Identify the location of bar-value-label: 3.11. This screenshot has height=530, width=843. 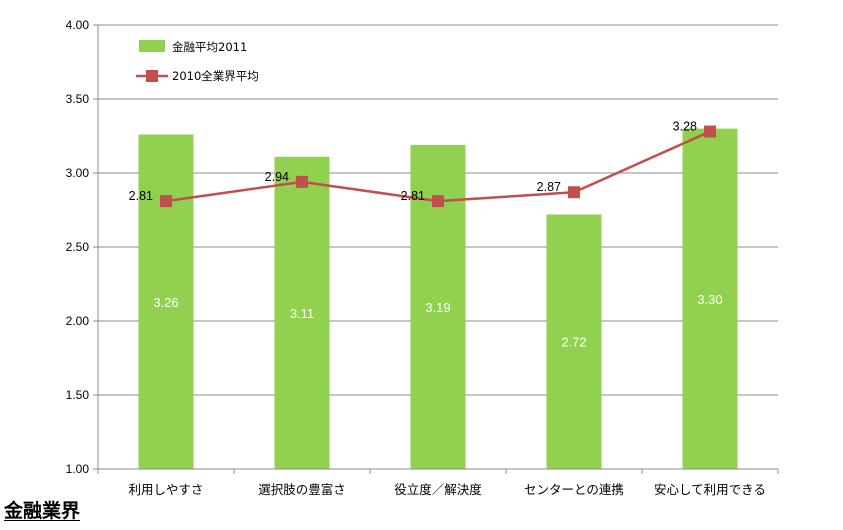
(302, 313).